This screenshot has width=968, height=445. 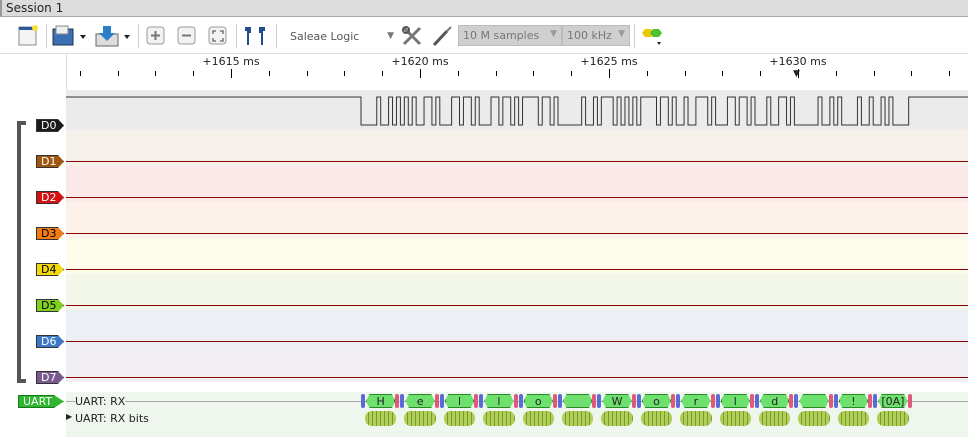 I want to click on rate-select: 100 kHz ▼, so click(x=596, y=35).